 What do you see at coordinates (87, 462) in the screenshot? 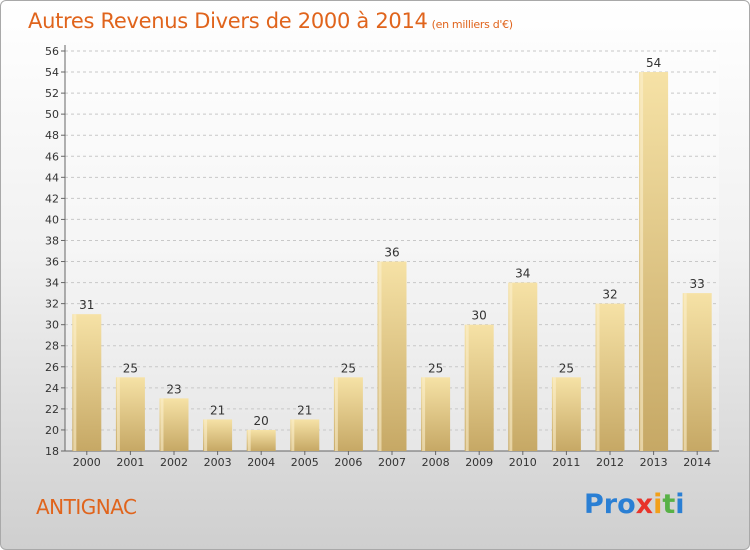
I see `x-tick-label: 2000` at bounding box center [87, 462].